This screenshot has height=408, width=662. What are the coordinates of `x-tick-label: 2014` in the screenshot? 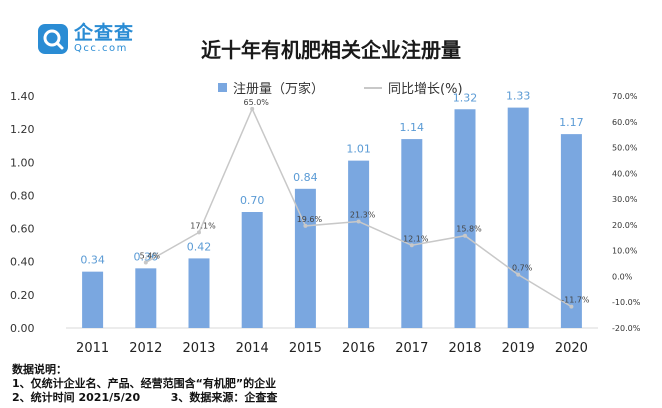 It's located at (252, 348).